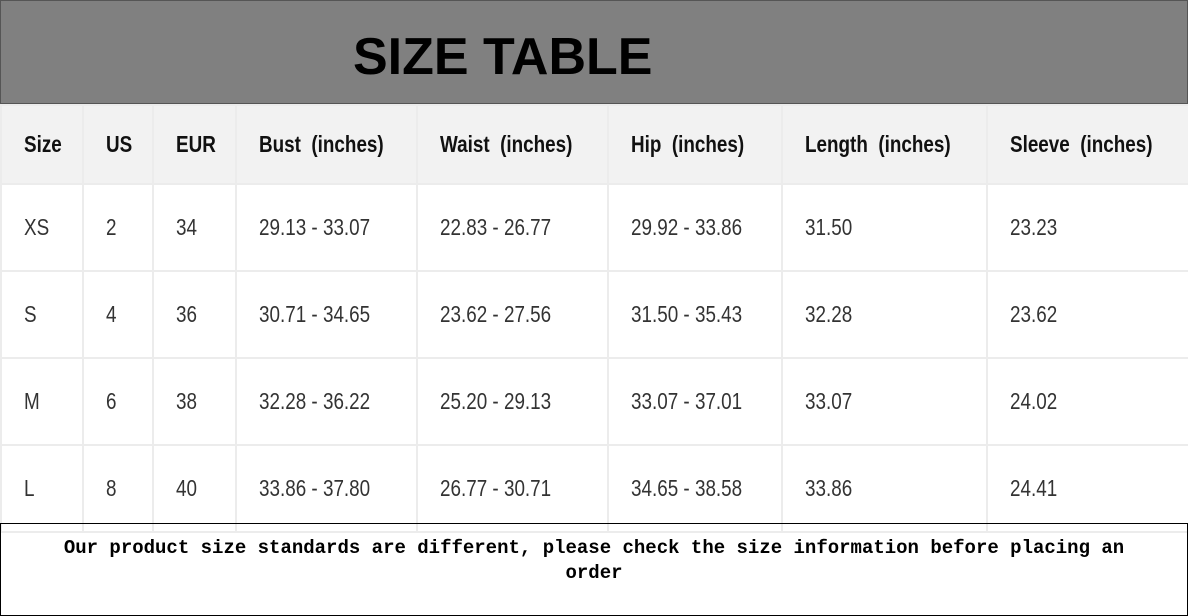  I want to click on table-cell: 29.92 - 33.86, so click(695, 227).